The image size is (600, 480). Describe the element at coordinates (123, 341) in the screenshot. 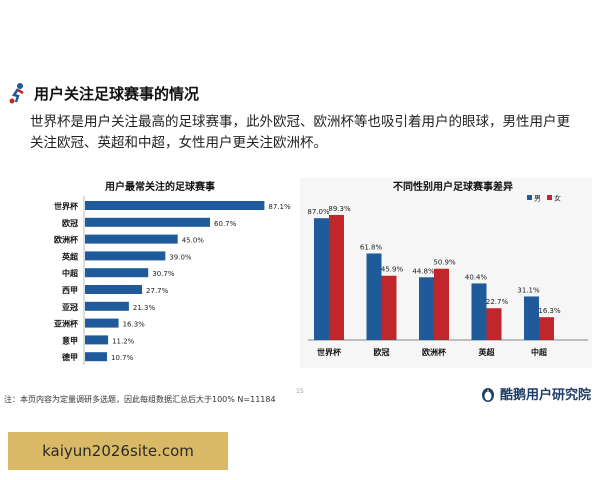

I see `chart-1-value-label: 11.2%` at that location.